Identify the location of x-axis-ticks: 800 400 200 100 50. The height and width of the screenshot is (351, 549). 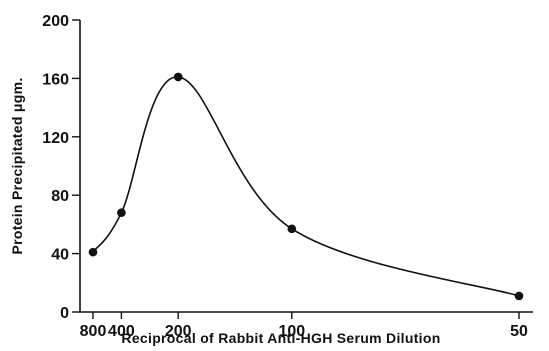
(304, 326).